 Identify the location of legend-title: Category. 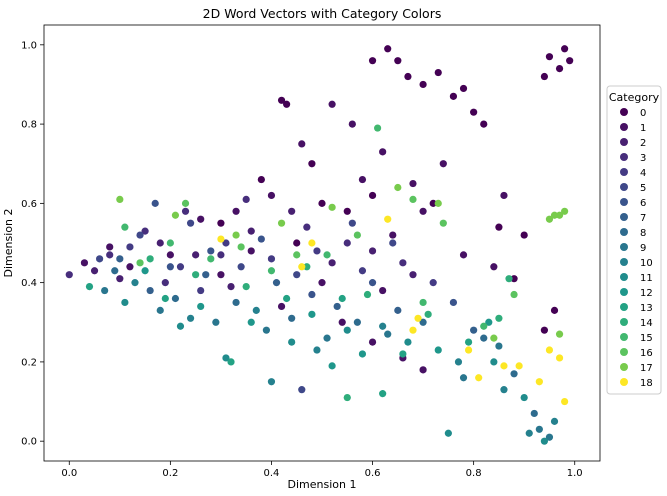
(634, 97).